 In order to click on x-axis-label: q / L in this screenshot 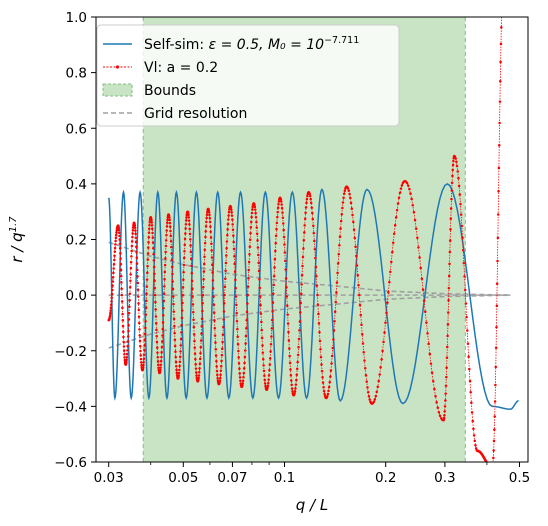, I will do `click(312, 505)`.